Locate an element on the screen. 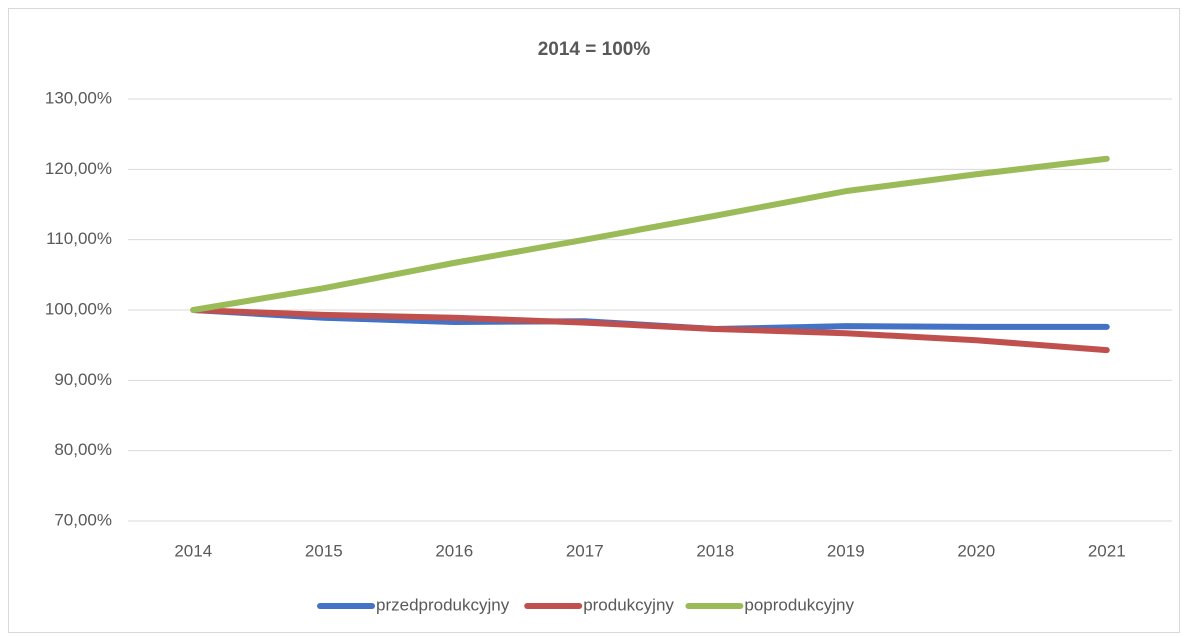  legend-label: przedprodukcyjny is located at coordinates (443, 604).